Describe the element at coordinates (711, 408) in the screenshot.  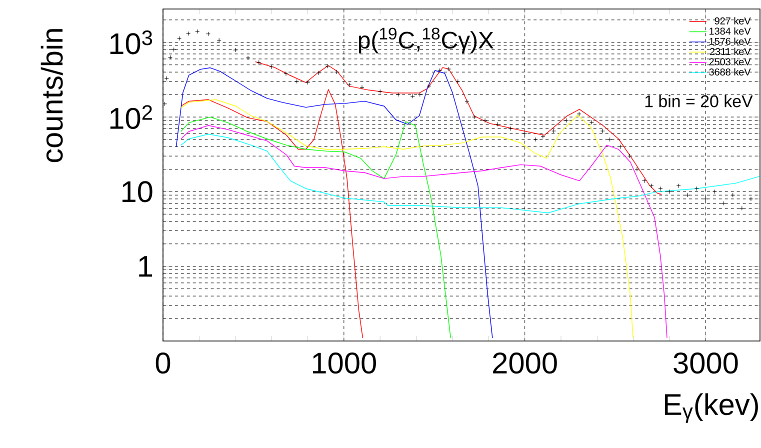
I see `x-axis-title: E$_{γ}$(kev)` at that location.